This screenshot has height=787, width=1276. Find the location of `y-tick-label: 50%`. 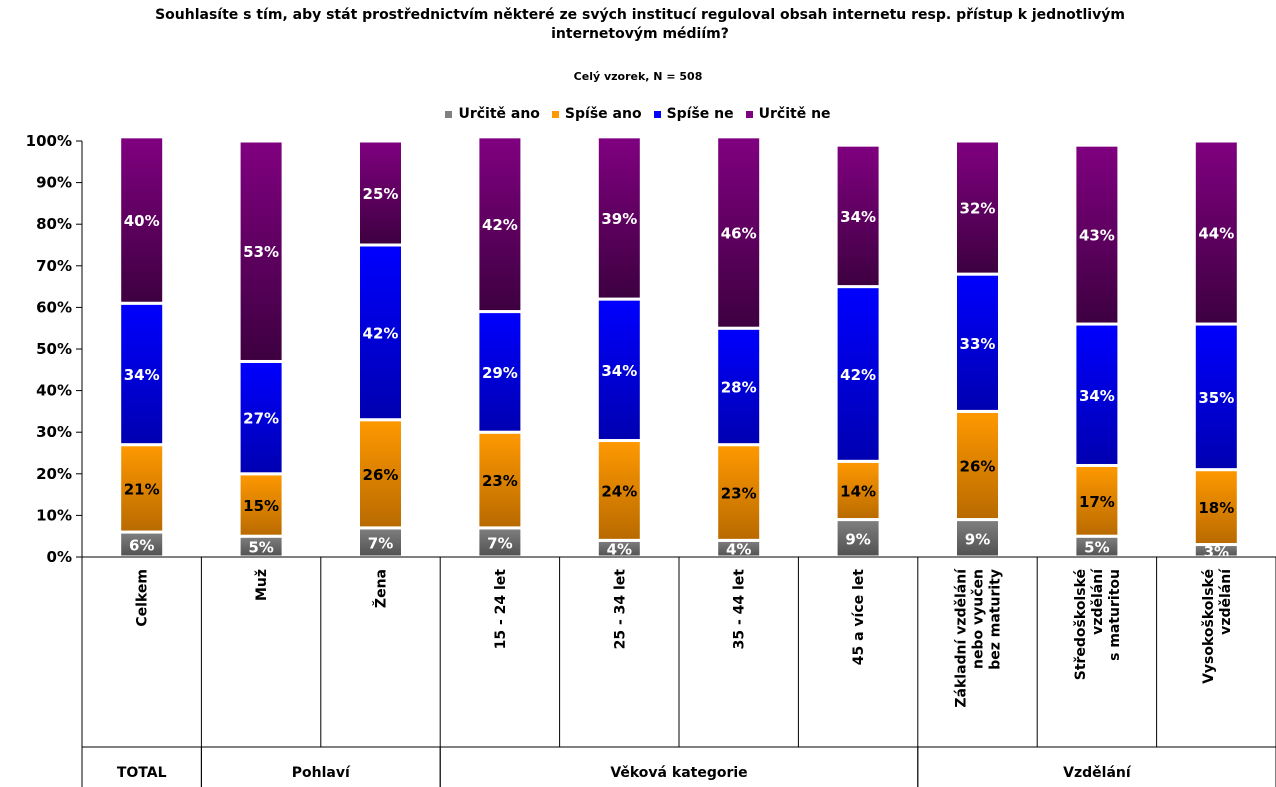

y-tick-label: 50% is located at coordinates (54, 349).